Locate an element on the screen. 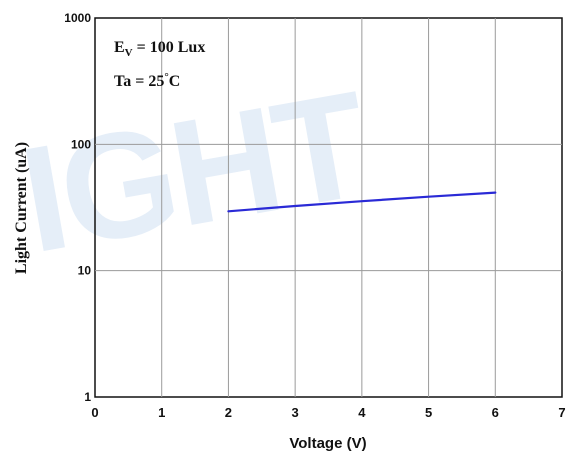 The image size is (566, 457). x-tick-label-1: 1 is located at coordinates (161, 412).